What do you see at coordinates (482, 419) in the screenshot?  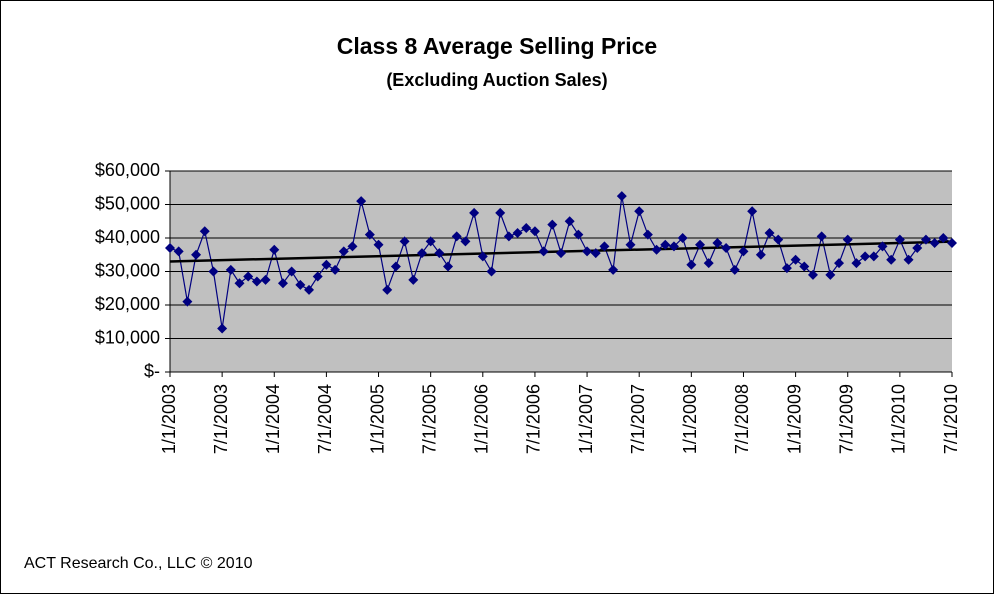 I see `x-tick-label: 1/1/2006` at bounding box center [482, 419].